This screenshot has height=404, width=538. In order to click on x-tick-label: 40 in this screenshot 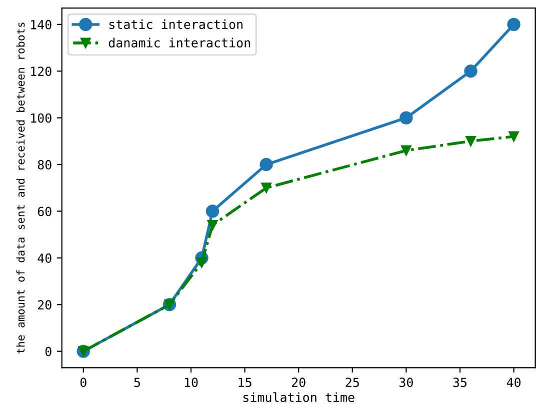, I will do `click(513, 383)`.